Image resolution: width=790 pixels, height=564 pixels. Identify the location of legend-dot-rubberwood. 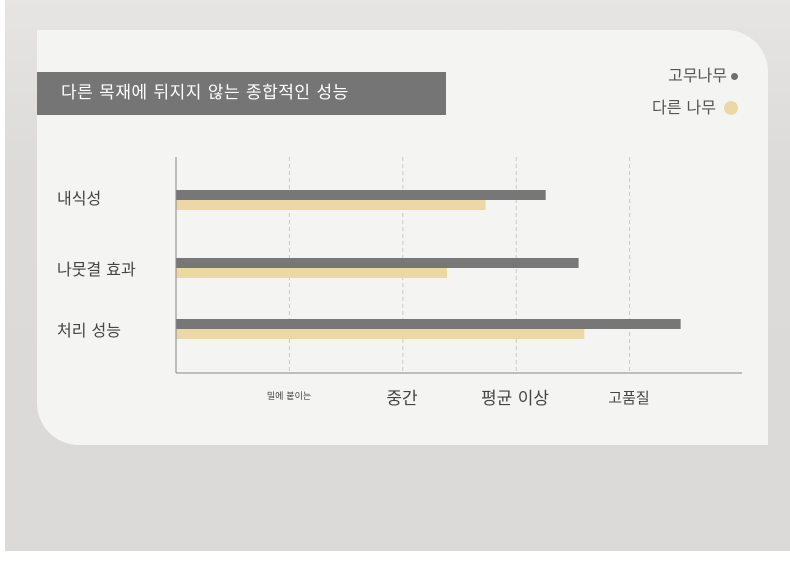
(734, 76).